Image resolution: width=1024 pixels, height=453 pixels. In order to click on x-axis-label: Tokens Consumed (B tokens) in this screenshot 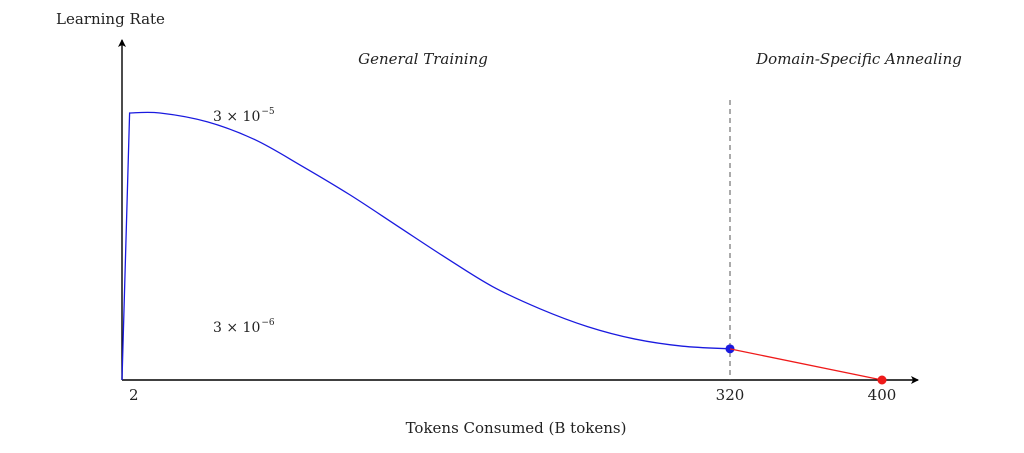, I will do `click(516, 428)`.